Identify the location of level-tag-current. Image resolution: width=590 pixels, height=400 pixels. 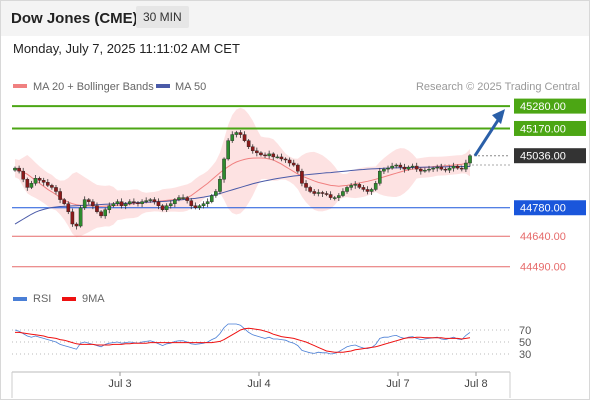
(550, 156).